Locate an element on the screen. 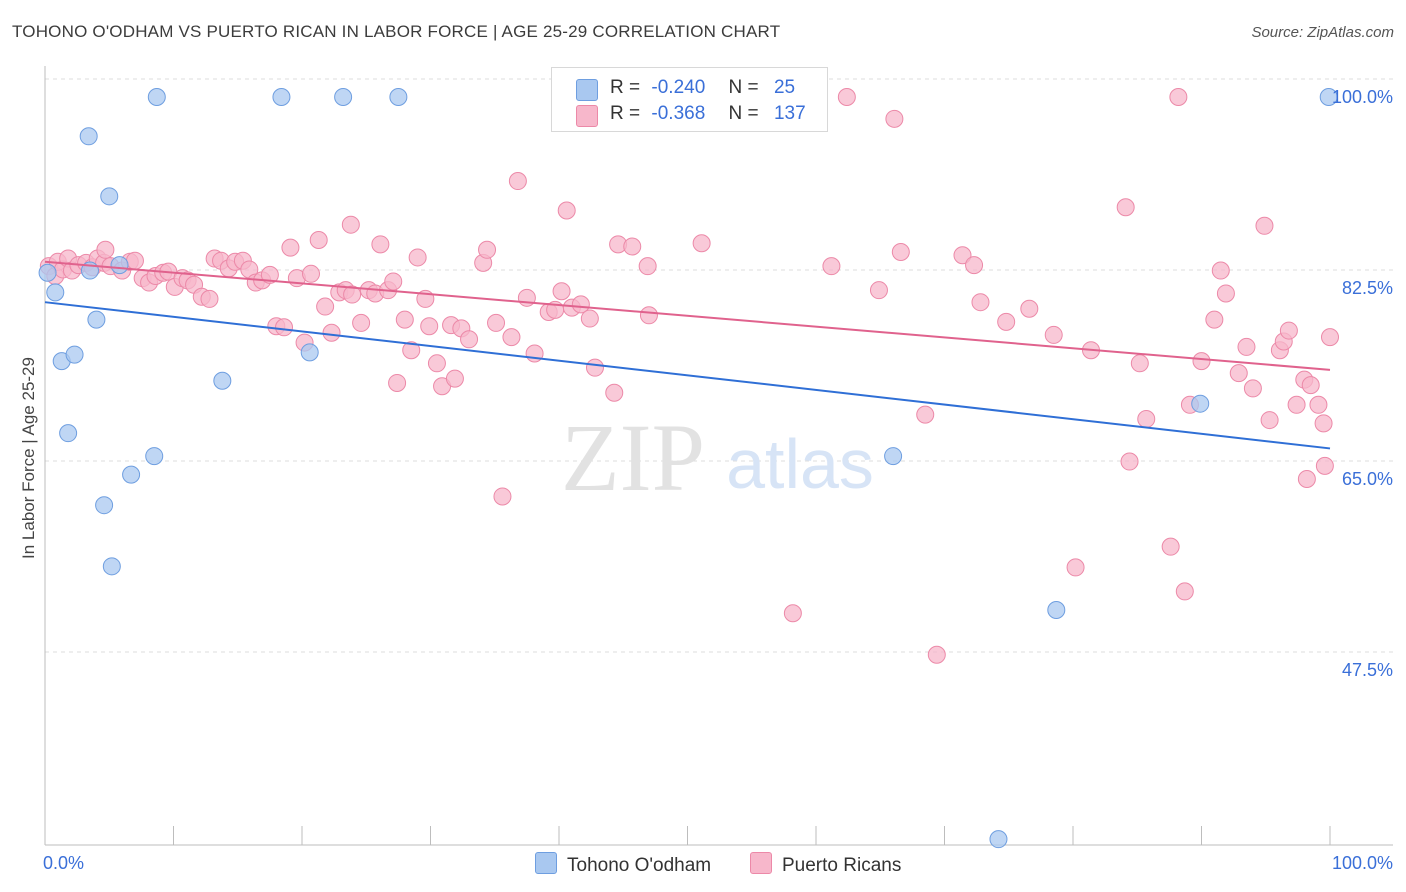 This screenshot has height=892, width=1406. stats-swatch-tohono is located at coordinates (587, 90).